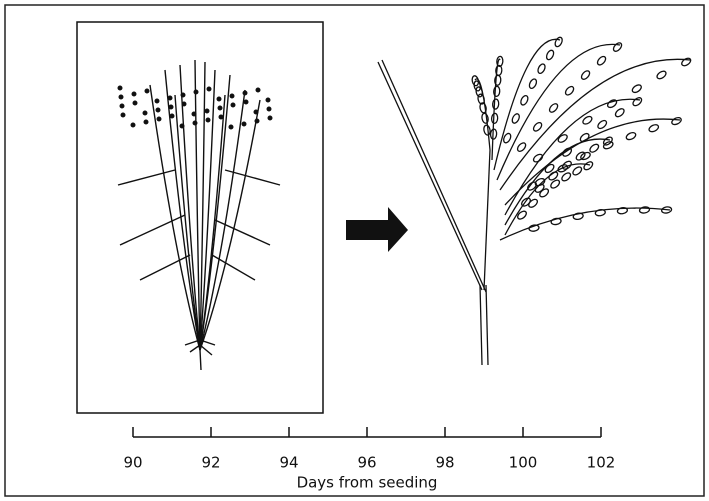 This screenshot has height=501, width=709. I want to click on tick-label: 90, so click(132, 463).